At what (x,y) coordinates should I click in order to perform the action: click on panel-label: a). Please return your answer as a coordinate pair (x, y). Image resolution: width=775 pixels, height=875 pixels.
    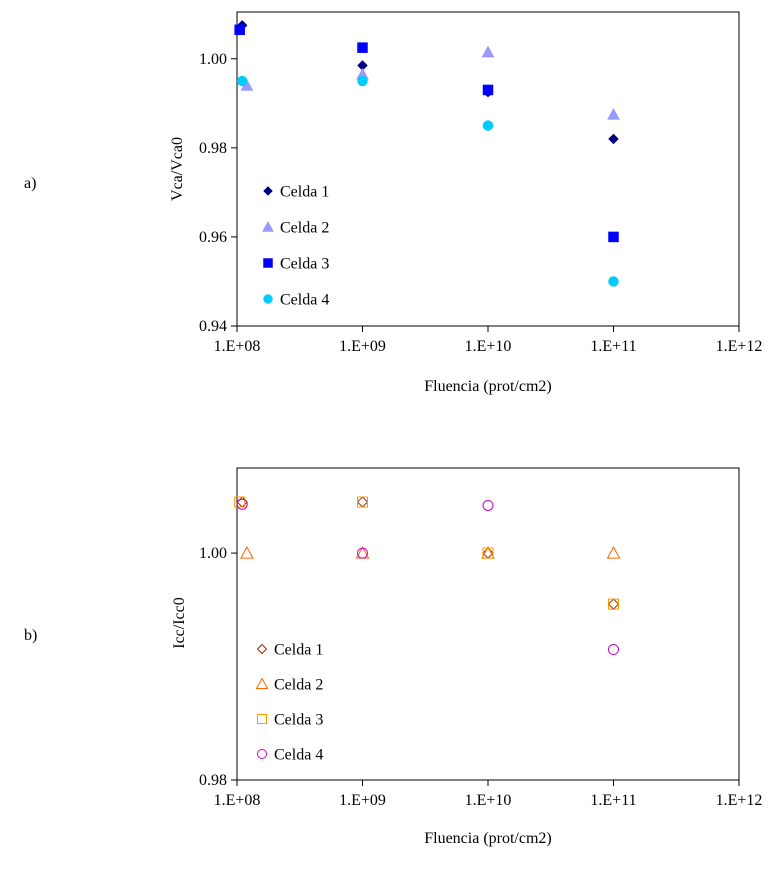
    Looking at the image, I should click on (30, 183).